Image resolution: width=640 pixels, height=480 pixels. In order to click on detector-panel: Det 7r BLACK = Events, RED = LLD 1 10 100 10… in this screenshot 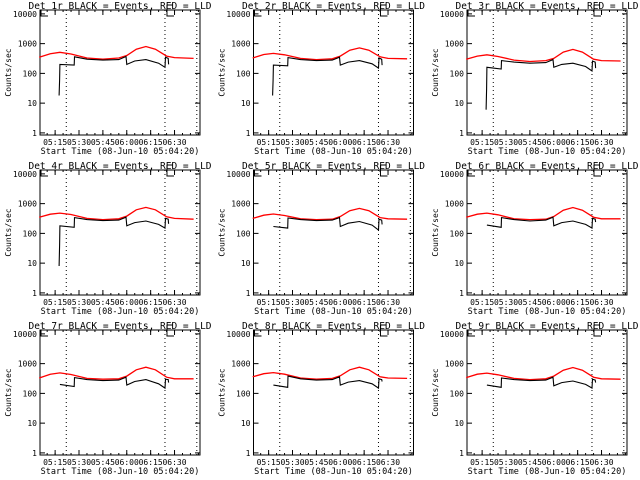, I will do `click(108, 399)`.